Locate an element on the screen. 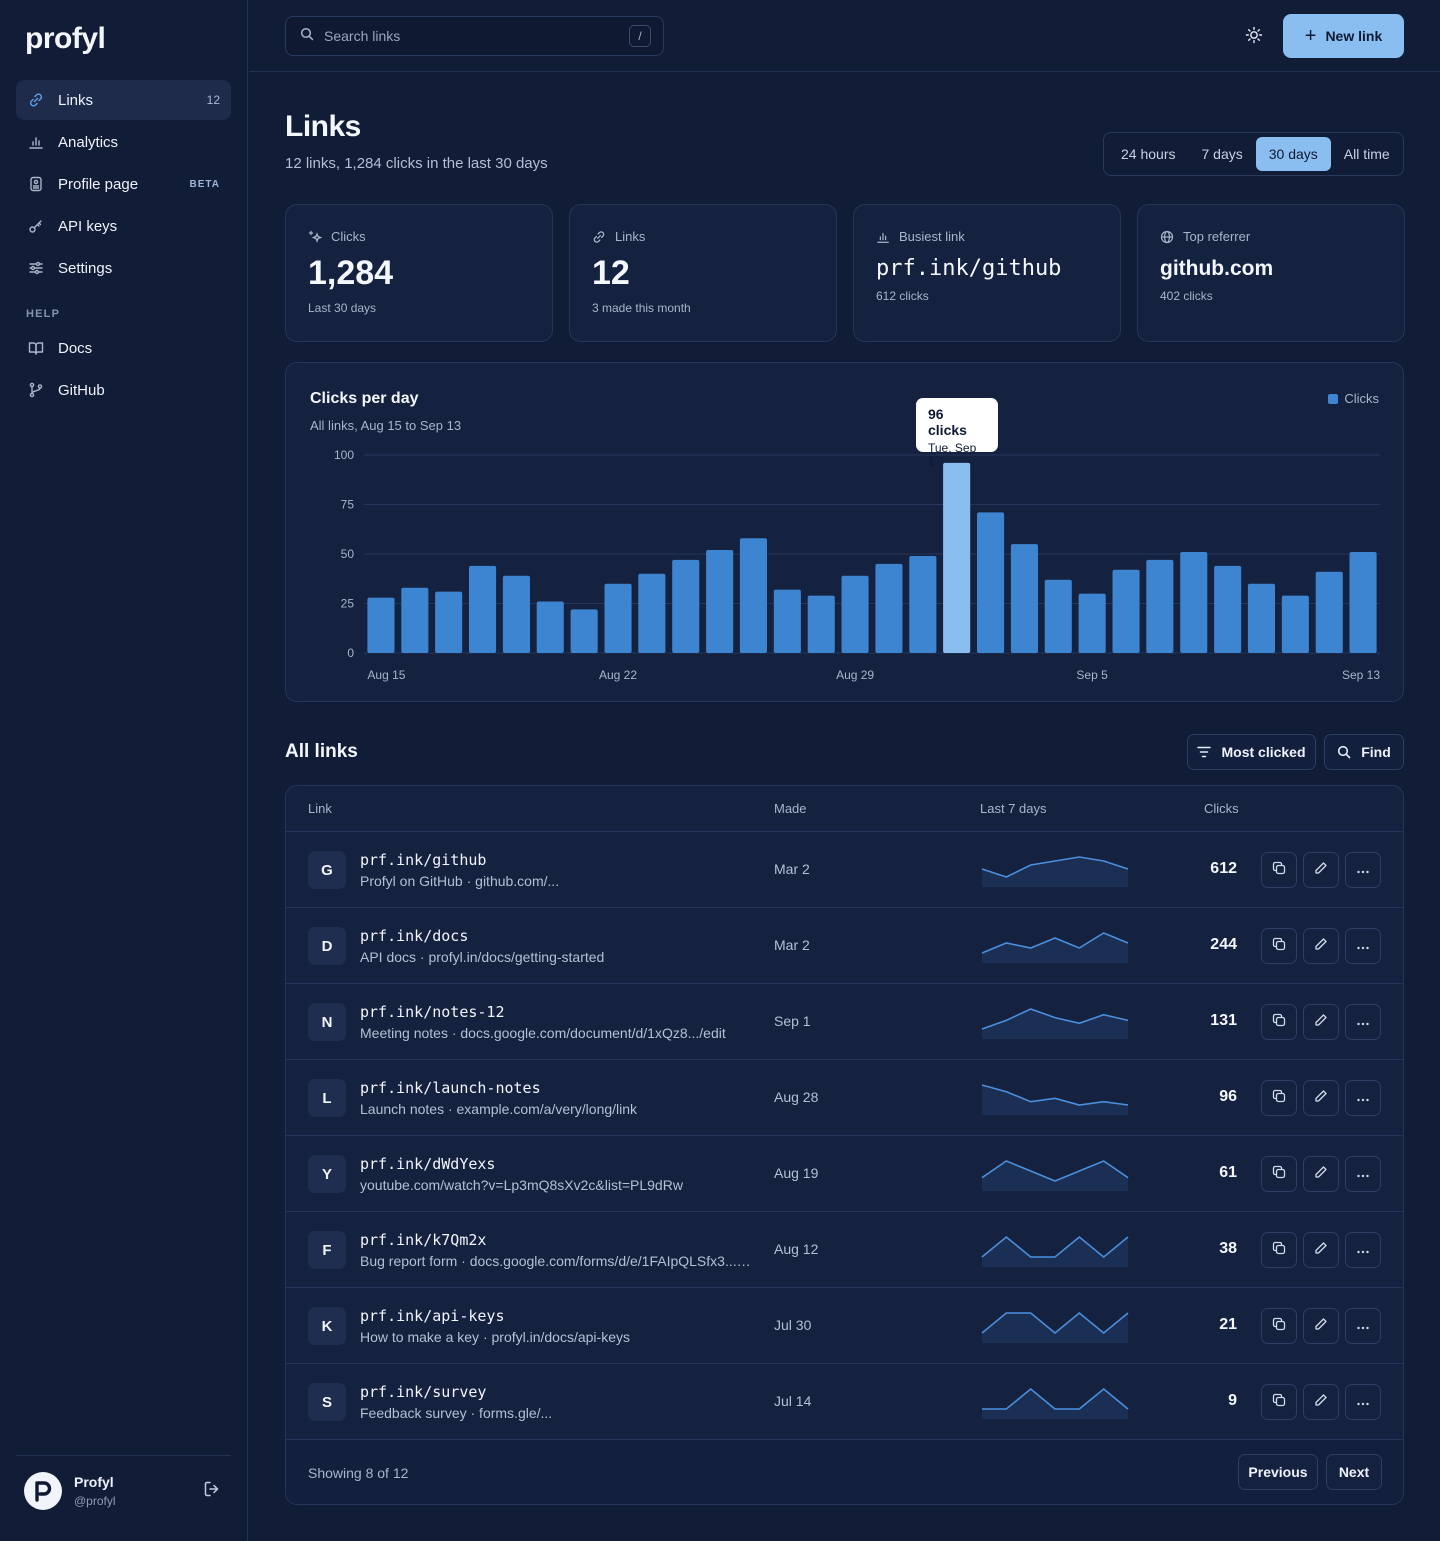  table-footer: Showing 8 of 12 Previous Next is located at coordinates (844, 1472).